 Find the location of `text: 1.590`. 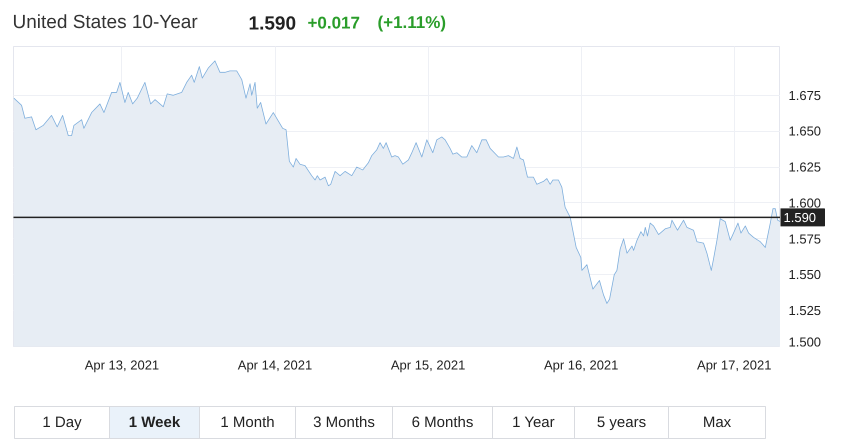

text: 1.590 is located at coordinates (272, 24).